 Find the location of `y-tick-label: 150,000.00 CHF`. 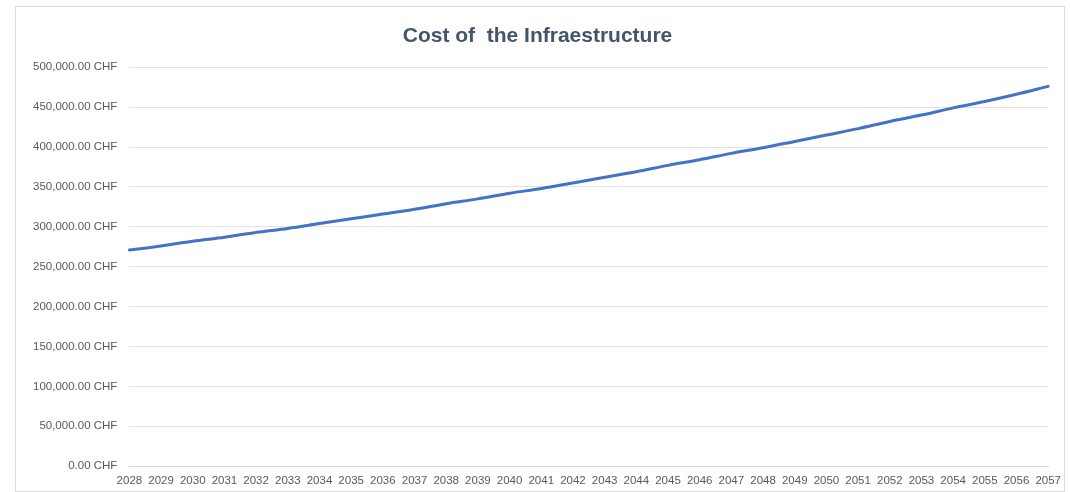

y-tick-label: 150,000.00 CHF is located at coordinates (75, 345).